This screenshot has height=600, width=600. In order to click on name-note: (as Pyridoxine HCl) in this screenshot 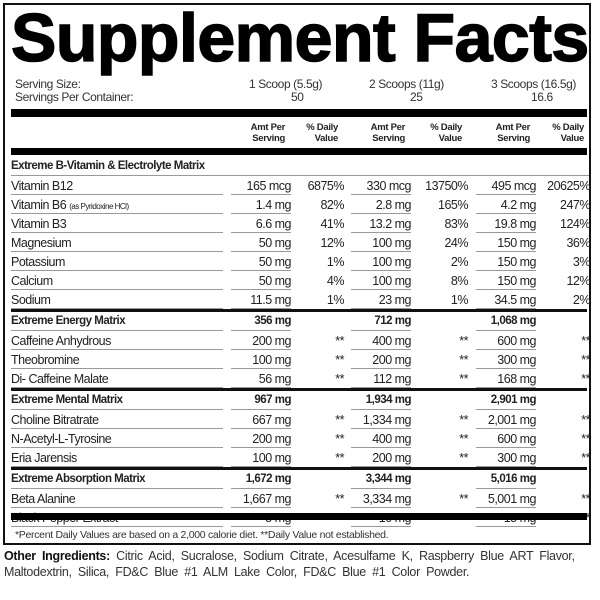, I will do `click(99, 206)`.